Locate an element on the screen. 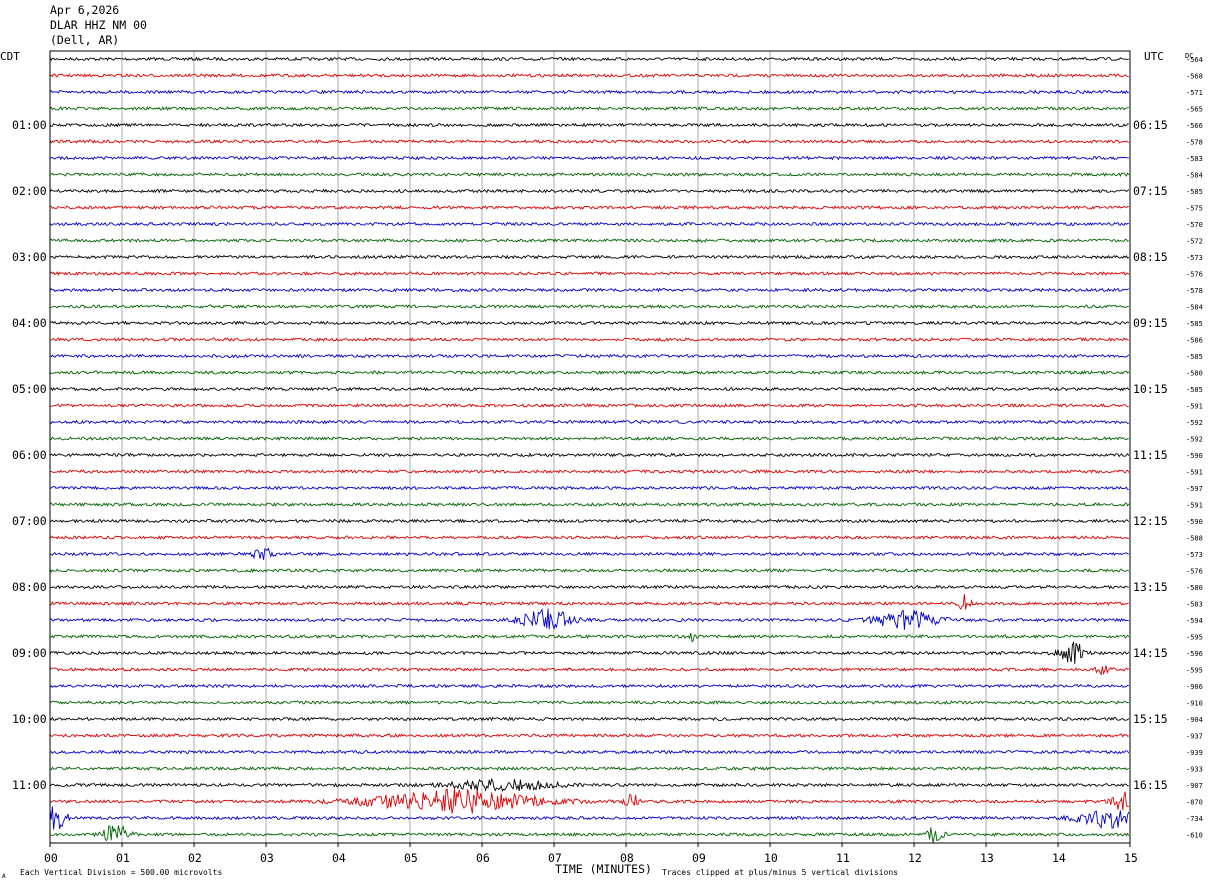  x-tick-label: 07 is located at coordinates (555, 858).